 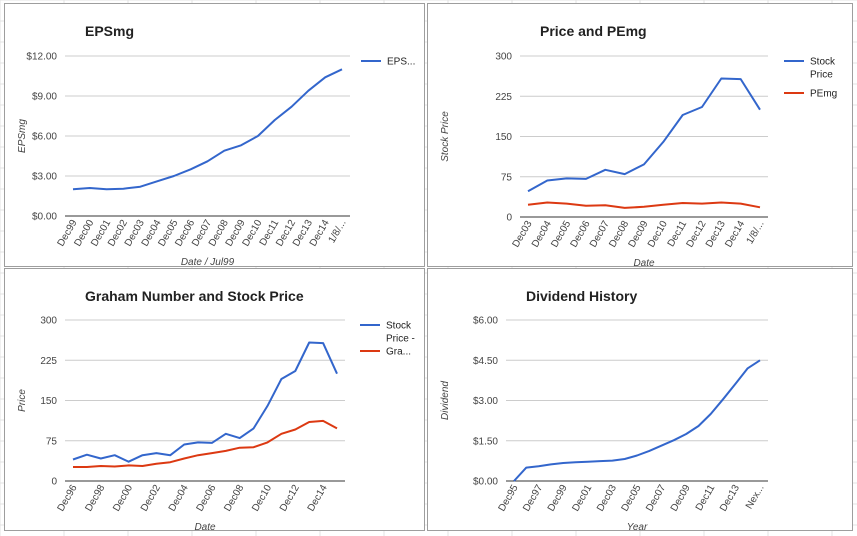 What do you see at coordinates (637, 527) in the screenshot?
I see `x-axis-title: Year` at bounding box center [637, 527].